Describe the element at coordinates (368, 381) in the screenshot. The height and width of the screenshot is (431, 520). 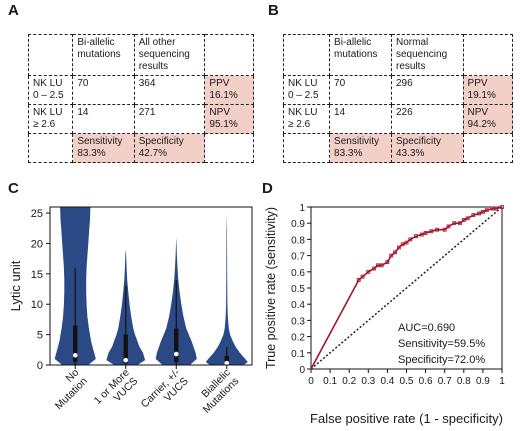
I see `x-tick-label: 0.3` at that location.